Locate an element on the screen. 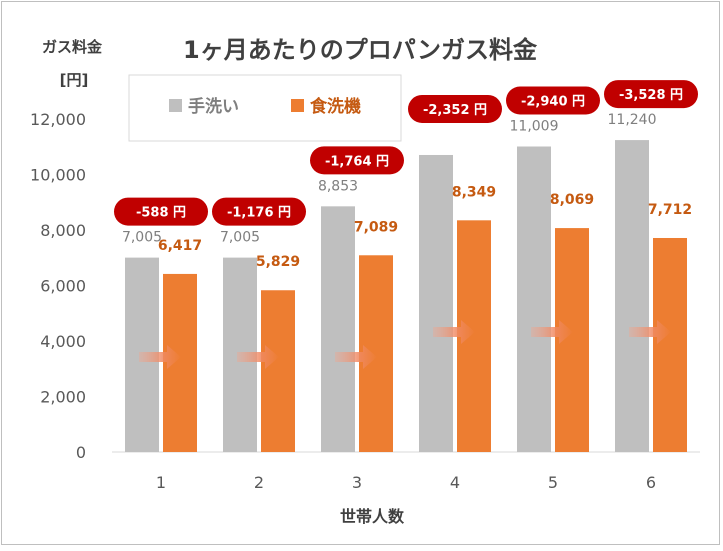 The image size is (723, 551). y-tick-label: 10,000 is located at coordinates (58, 175).